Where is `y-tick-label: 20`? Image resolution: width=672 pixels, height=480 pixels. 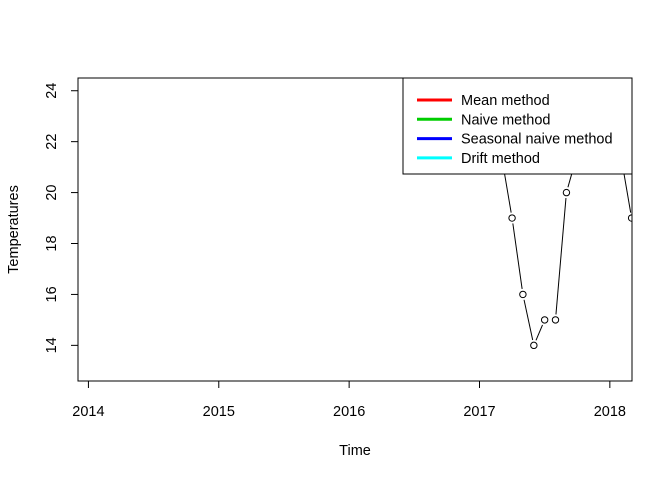 y-tick-label: 20 is located at coordinates (52, 193).